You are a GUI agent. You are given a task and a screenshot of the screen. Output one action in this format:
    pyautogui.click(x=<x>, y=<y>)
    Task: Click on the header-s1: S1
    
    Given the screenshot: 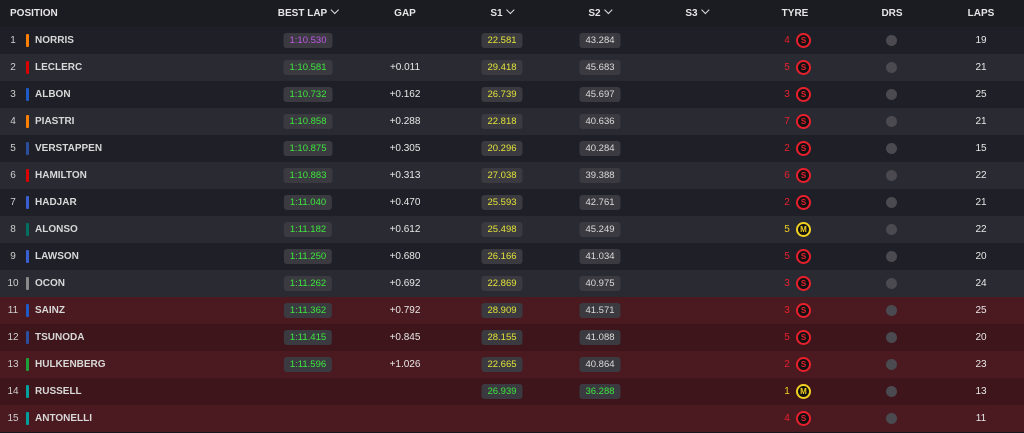 What is the action you would take?
    pyautogui.click(x=502, y=13)
    